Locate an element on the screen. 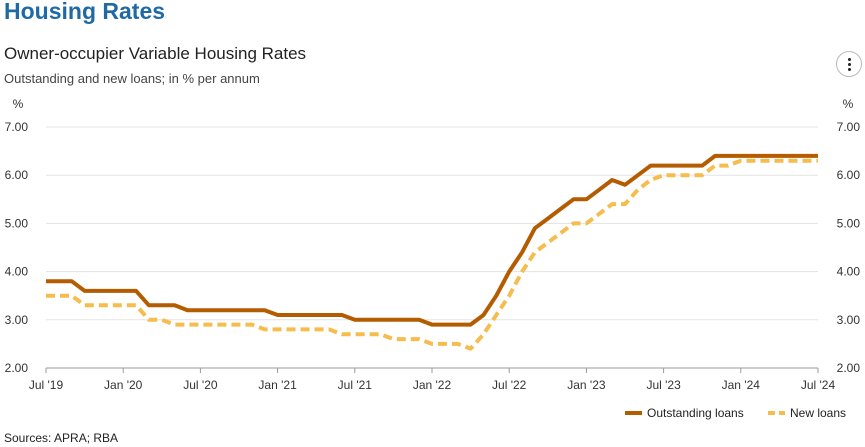  y-tick-label-left: 5.00 is located at coordinates (17, 223).